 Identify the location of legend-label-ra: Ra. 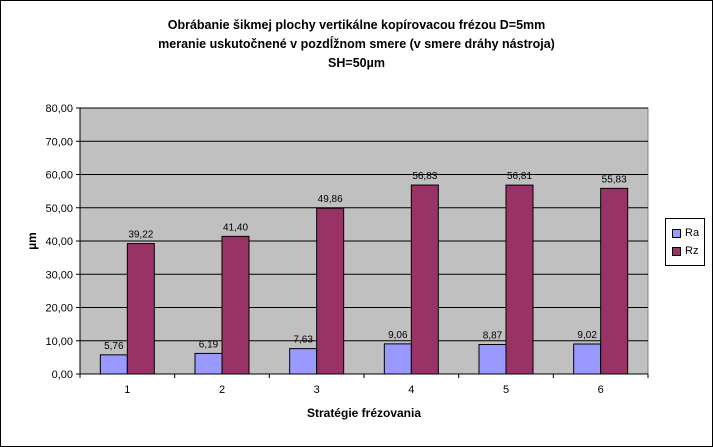
(692, 233).